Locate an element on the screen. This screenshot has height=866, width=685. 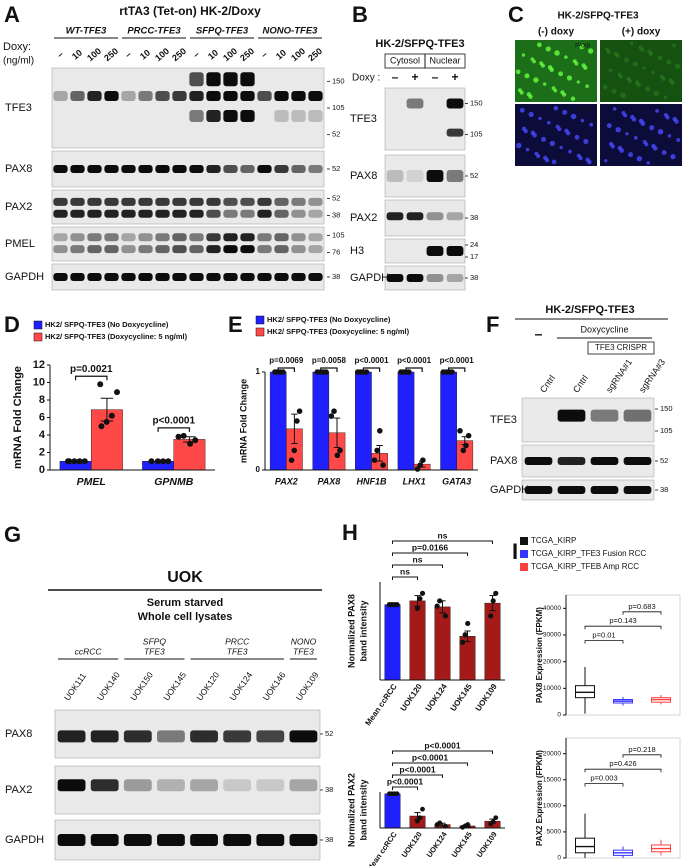
x-tick-label: GATA3 is located at coordinates (456, 481).